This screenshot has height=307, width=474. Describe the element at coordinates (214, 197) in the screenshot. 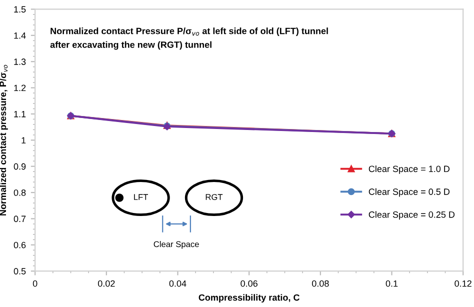

I see `annotation: RGT` at that location.